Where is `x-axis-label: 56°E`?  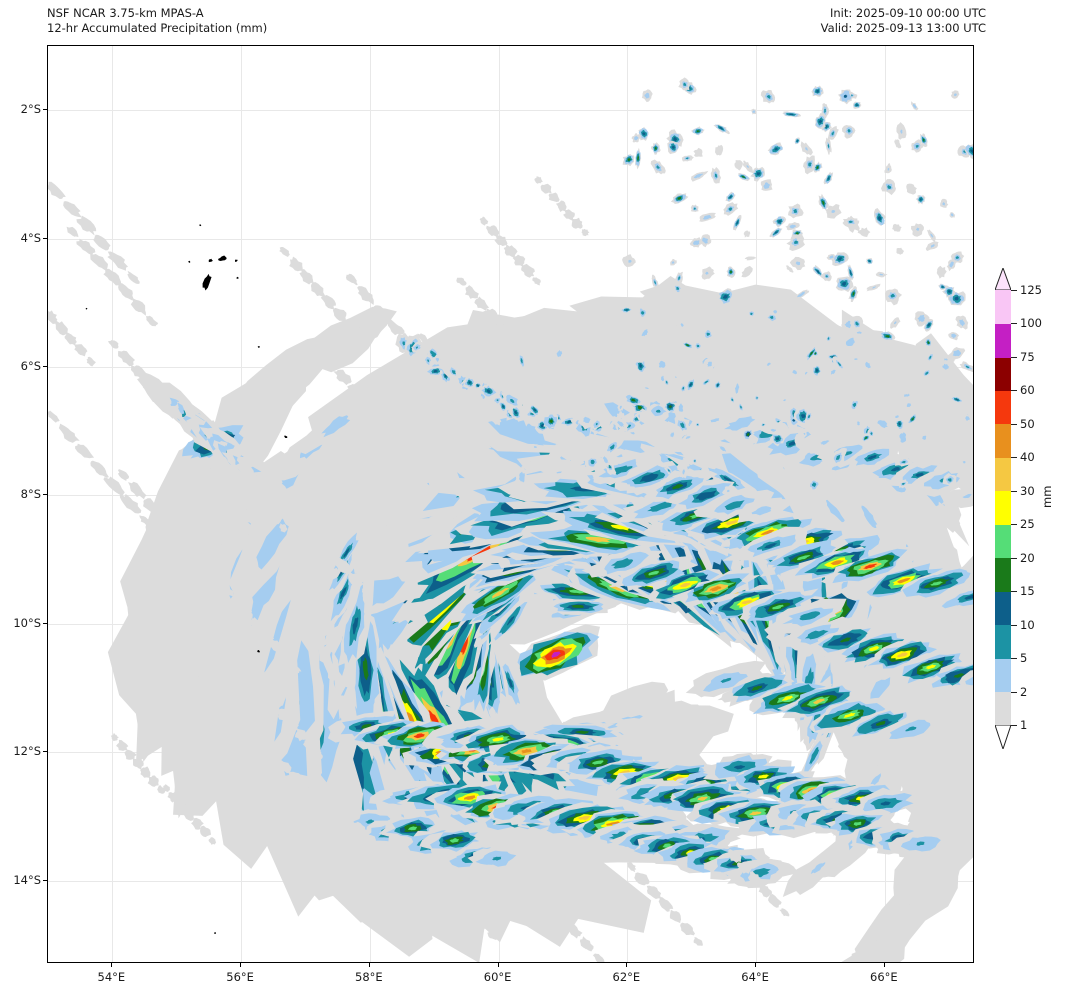
x-axis-label: 56°E is located at coordinates (240, 977).